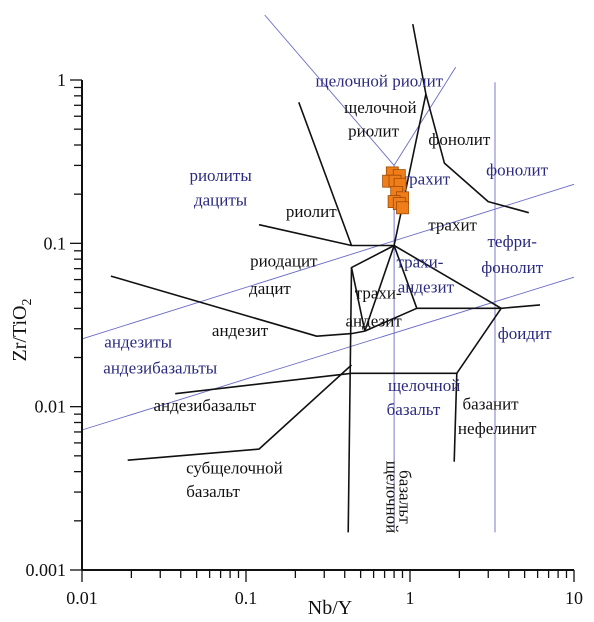  What do you see at coordinates (512, 241) in the screenshot?
I see `field-label-blue: тефри-` at bounding box center [512, 241].